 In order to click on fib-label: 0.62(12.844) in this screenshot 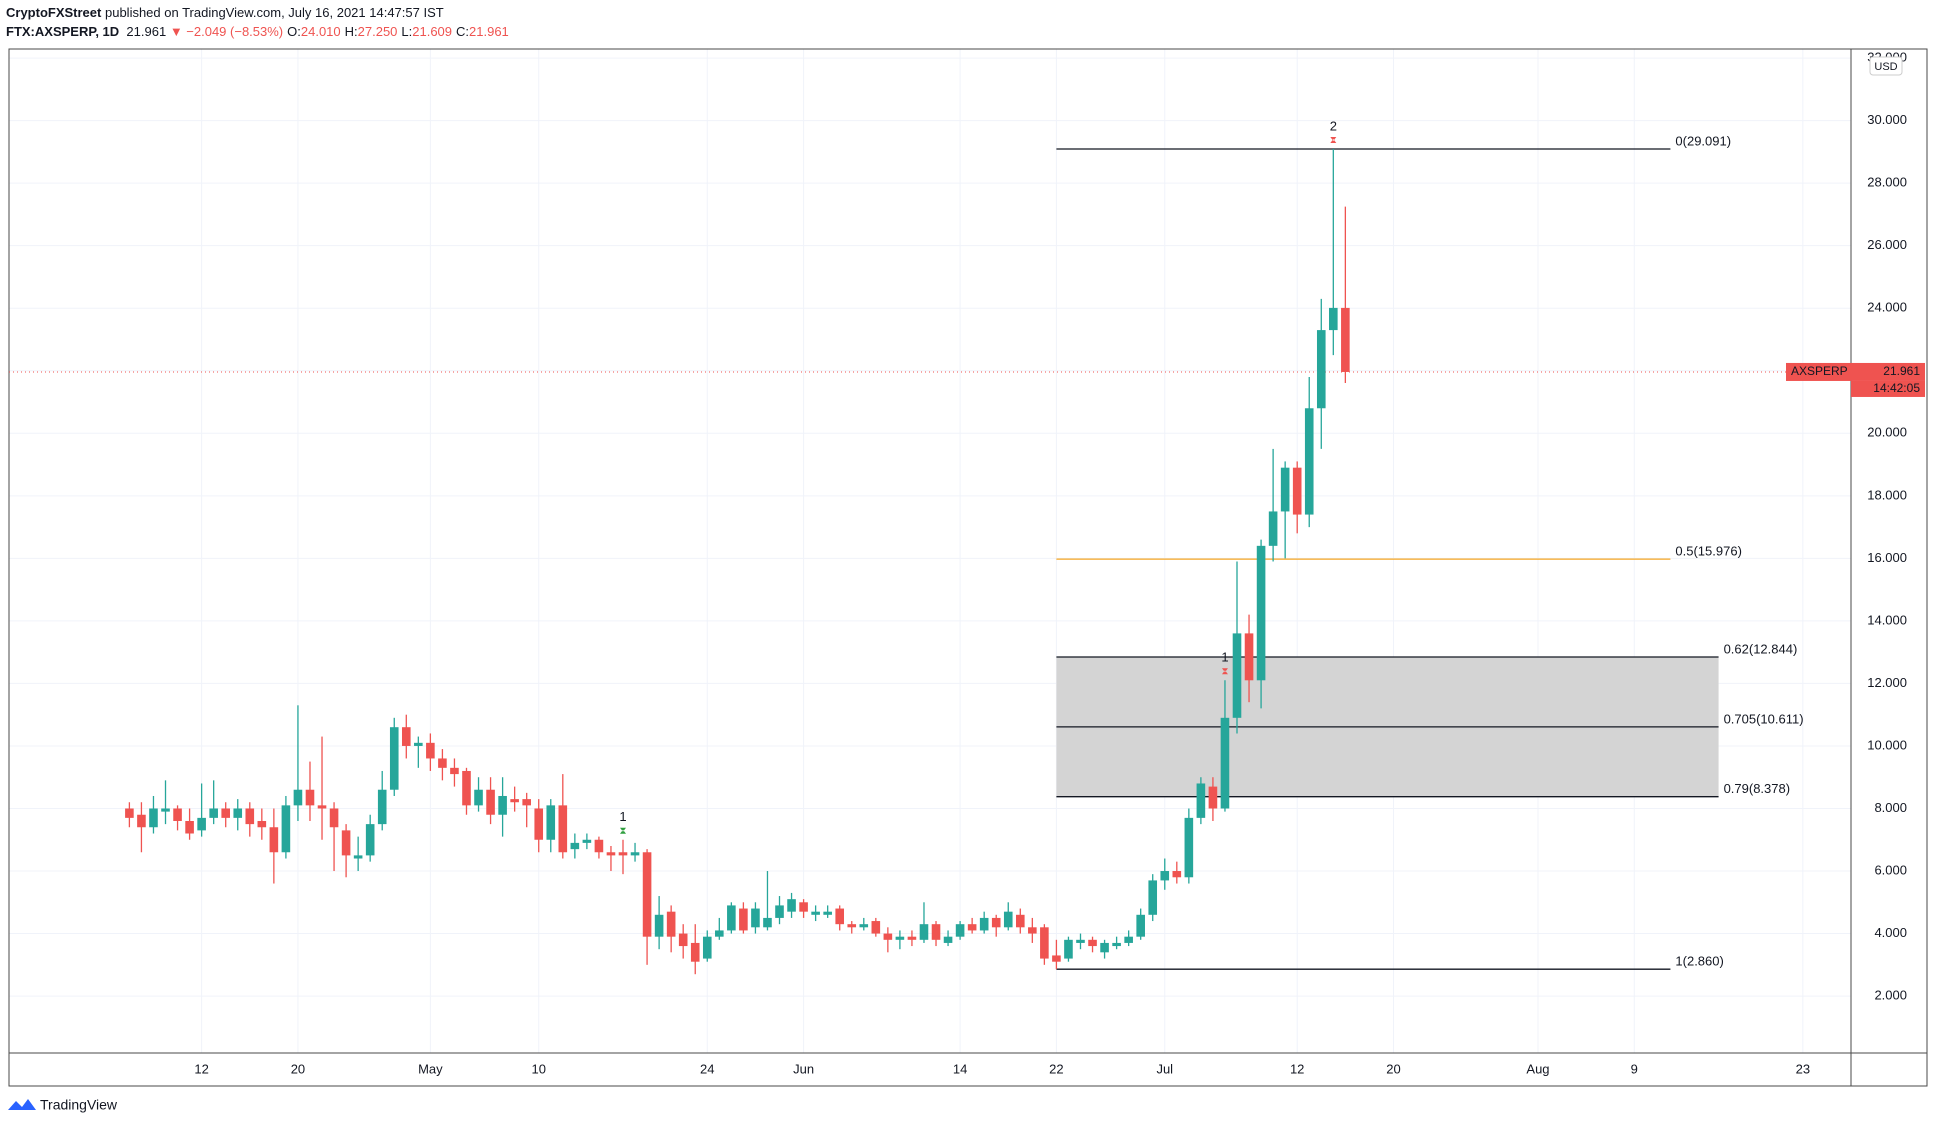, I will do `click(1761, 648)`.